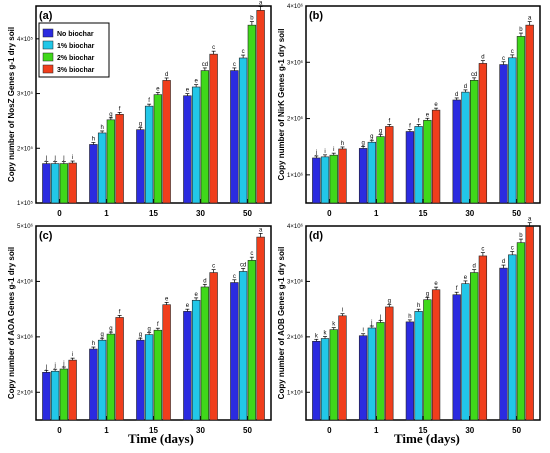 The image size is (550, 453). I want to click on x-tick-label: 50, so click(516, 430).